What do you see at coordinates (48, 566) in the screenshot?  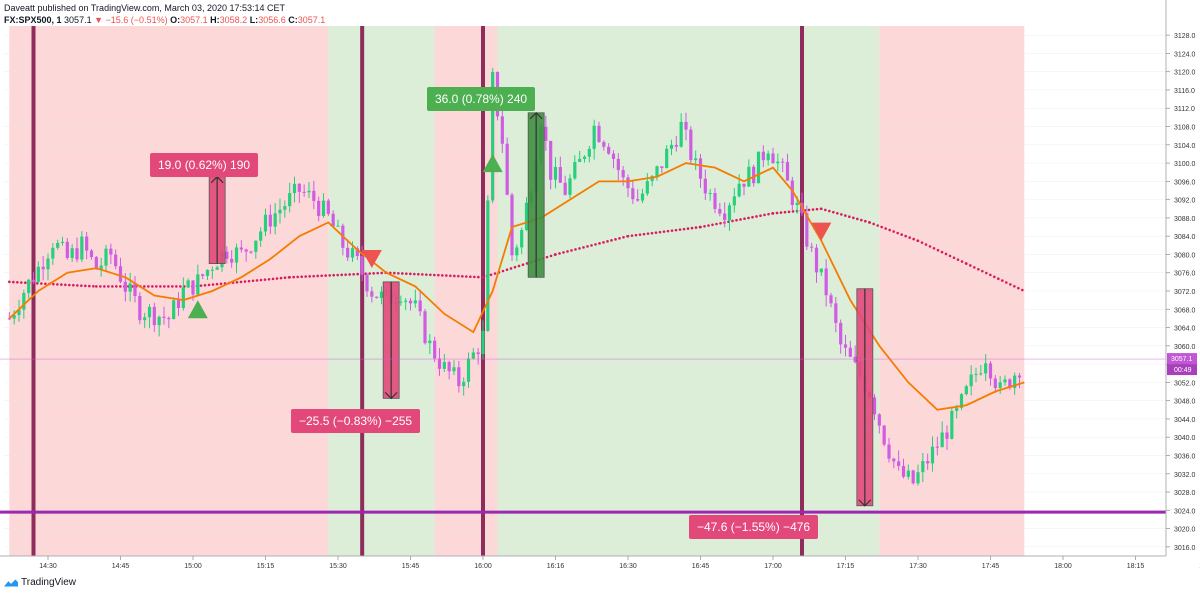 I see `x-tick-label-0: 14:30` at bounding box center [48, 566].